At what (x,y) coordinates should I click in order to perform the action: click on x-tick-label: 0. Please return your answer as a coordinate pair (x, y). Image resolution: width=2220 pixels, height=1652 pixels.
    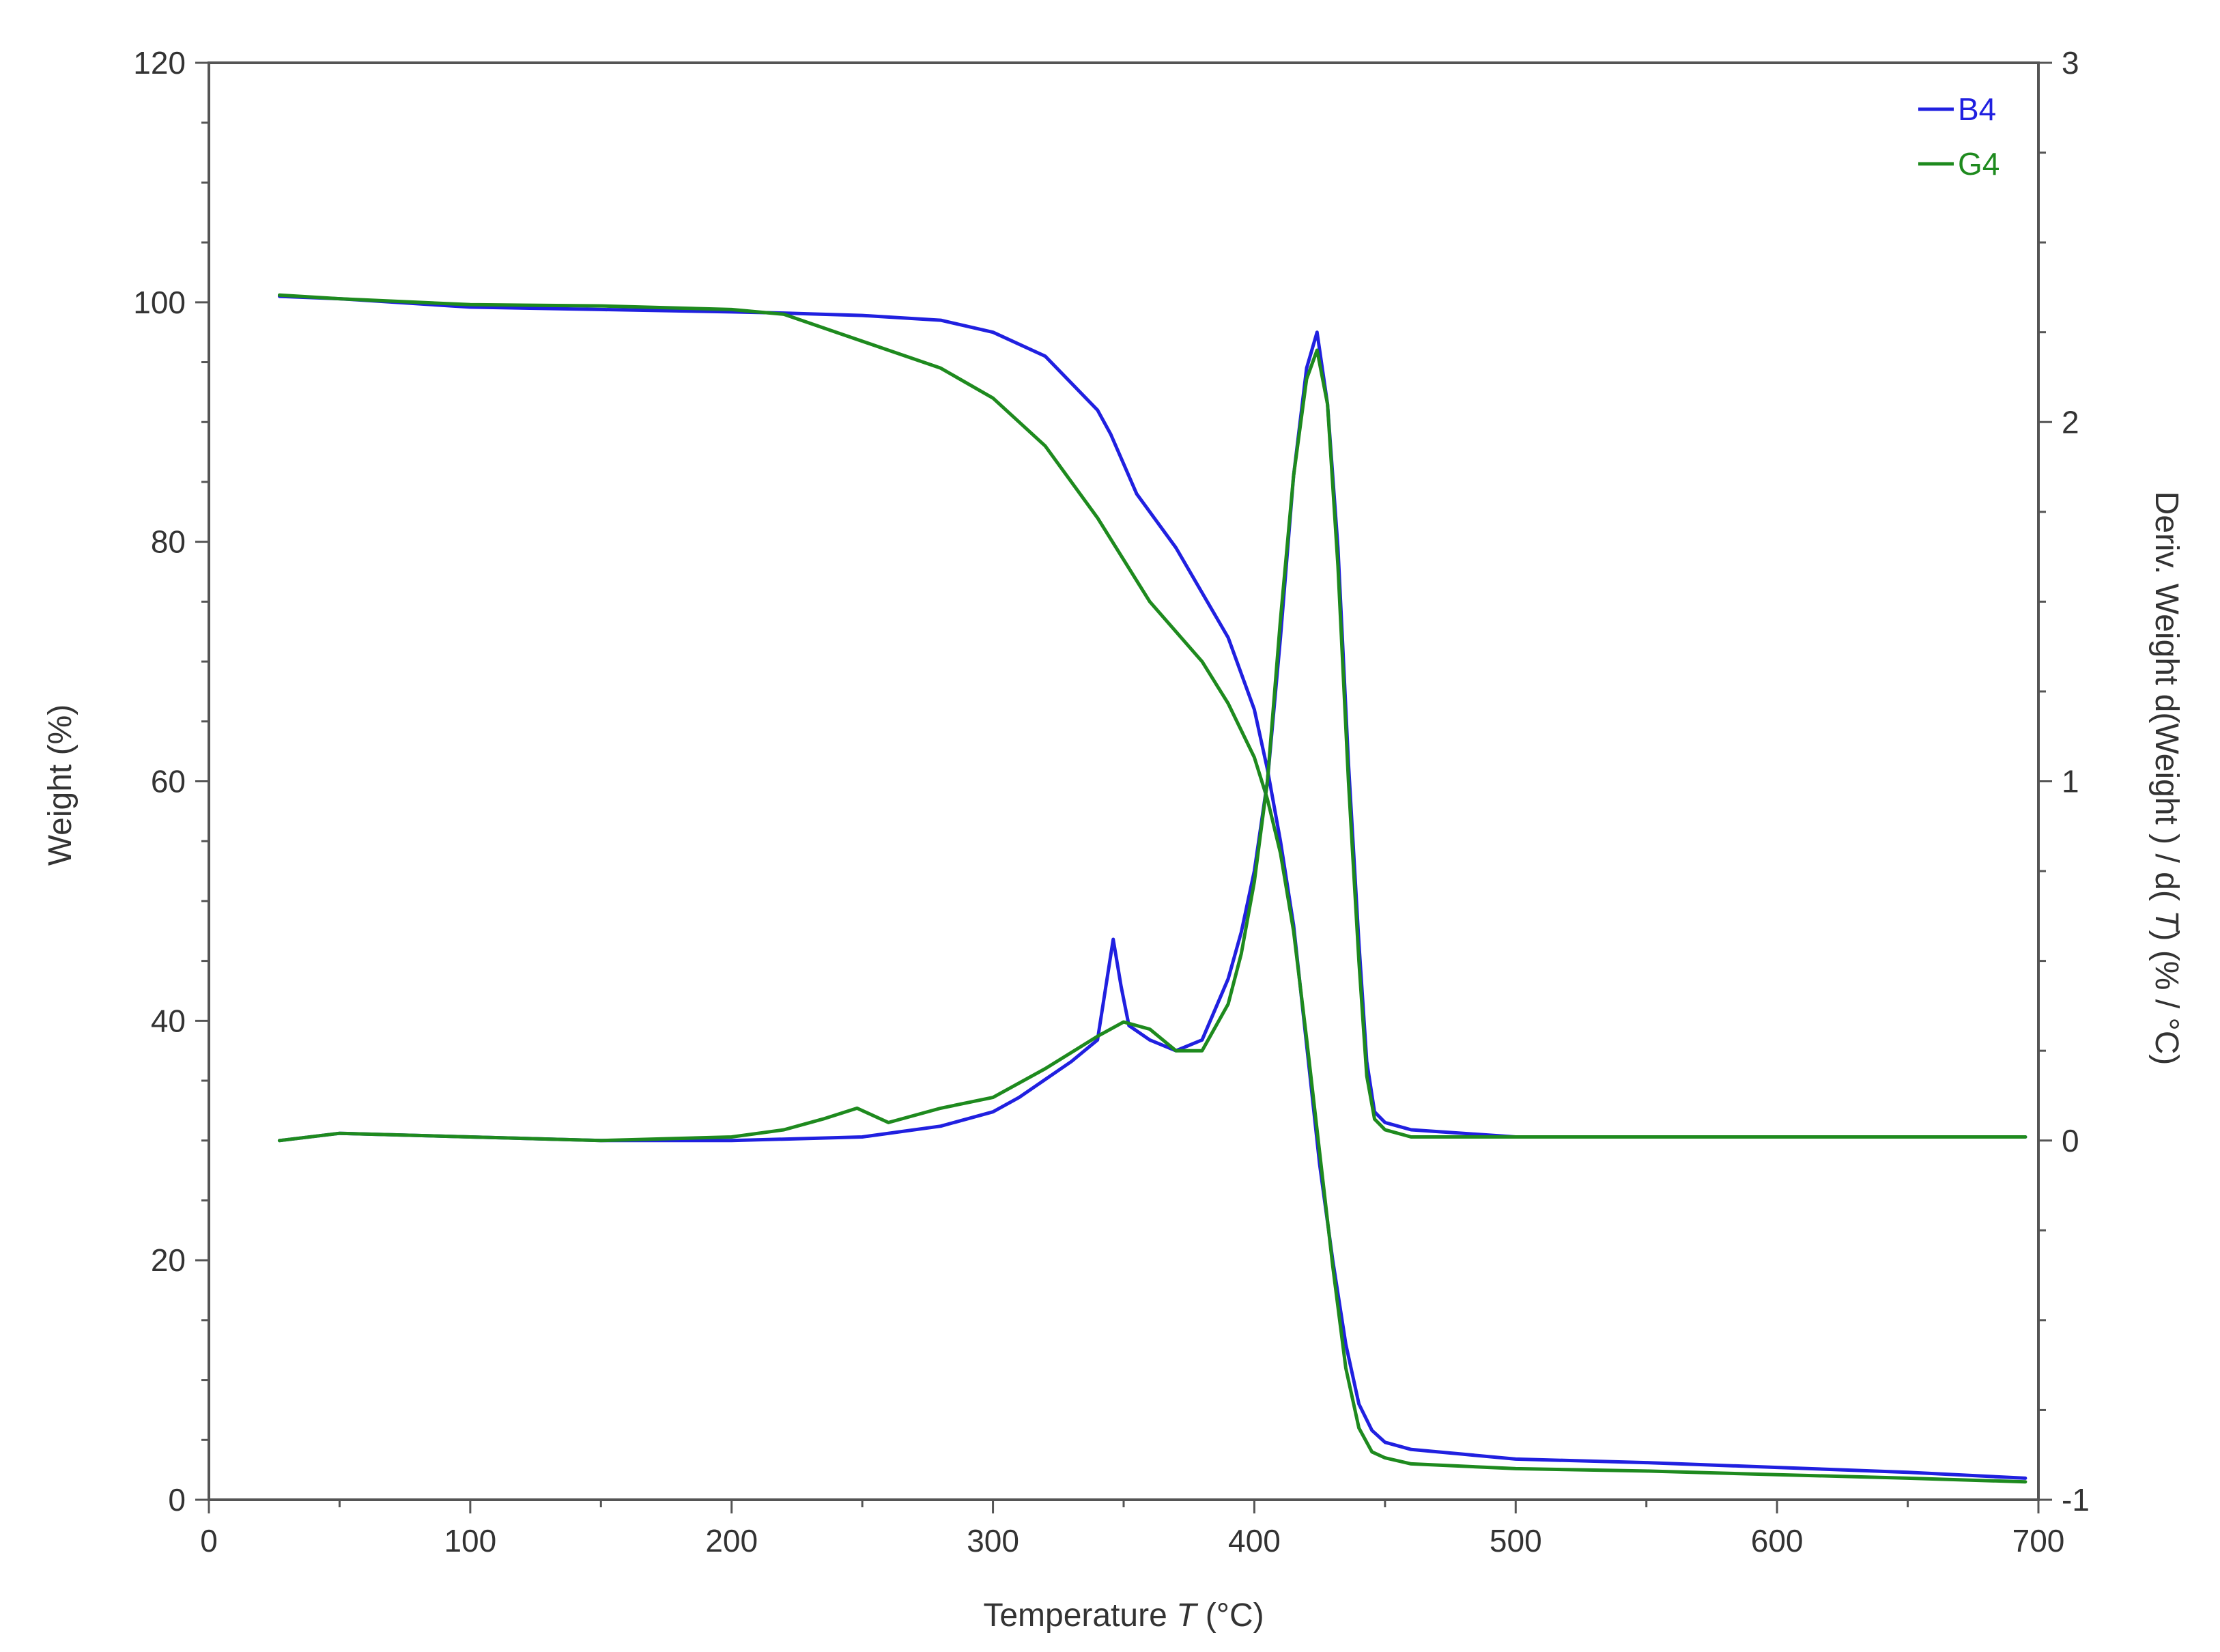
    Looking at the image, I should click on (209, 1540).